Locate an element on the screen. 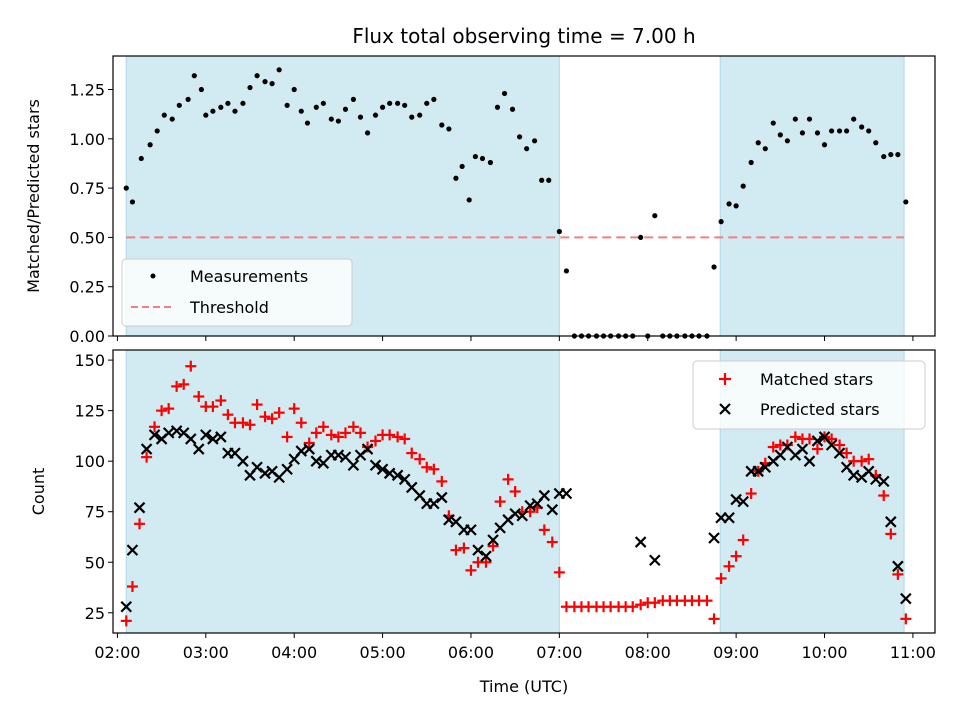  bottom-legend-box is located at coordinates (809, 395).